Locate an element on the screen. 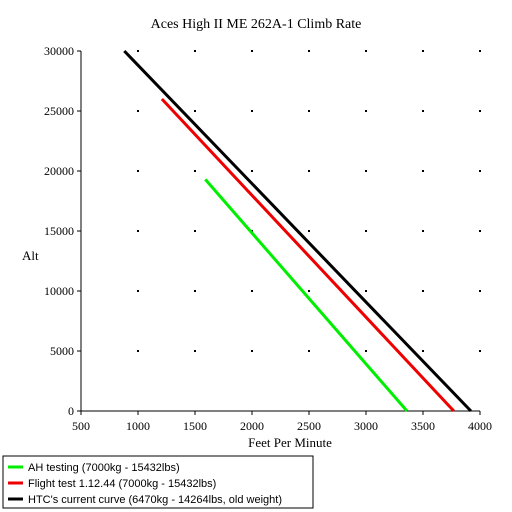  x-axis-label: Feet Per Minute is located at coordinates (290, 442).